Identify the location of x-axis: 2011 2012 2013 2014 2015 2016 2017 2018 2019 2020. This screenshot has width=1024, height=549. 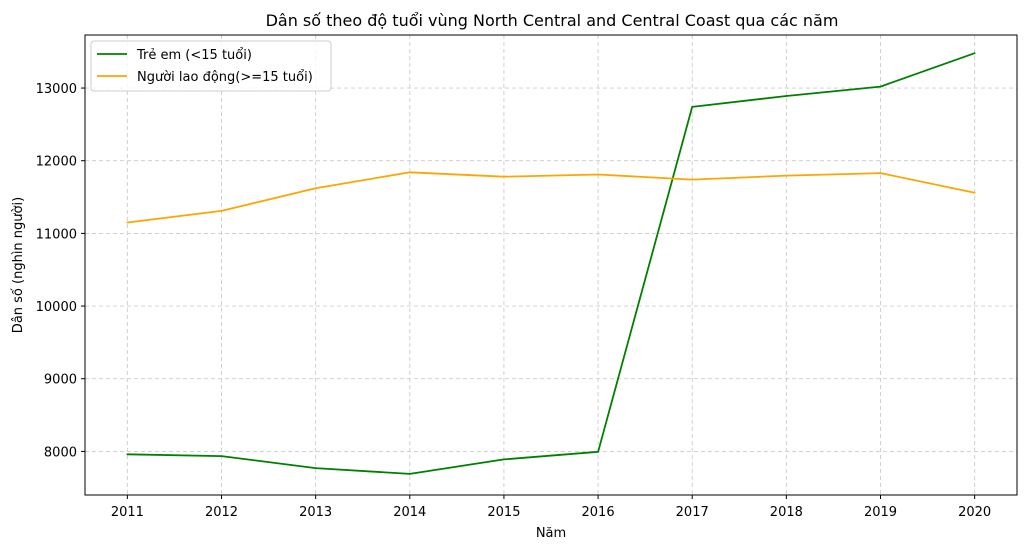
(551, 507).